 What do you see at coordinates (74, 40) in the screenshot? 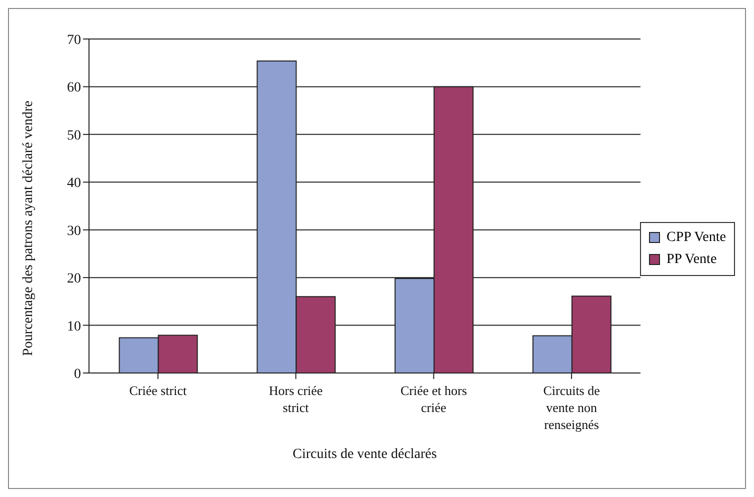
I see `y-tick-label: 70` at bounding box center [74, 40].